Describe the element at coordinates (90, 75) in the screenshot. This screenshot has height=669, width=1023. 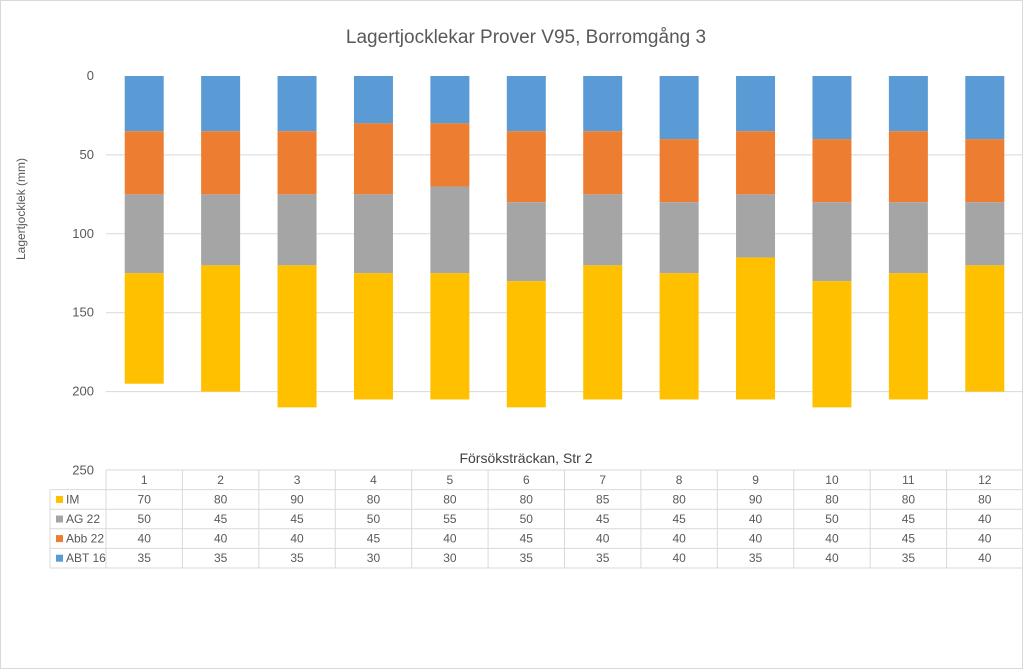
I see `y-tick-label: 0` at that location.